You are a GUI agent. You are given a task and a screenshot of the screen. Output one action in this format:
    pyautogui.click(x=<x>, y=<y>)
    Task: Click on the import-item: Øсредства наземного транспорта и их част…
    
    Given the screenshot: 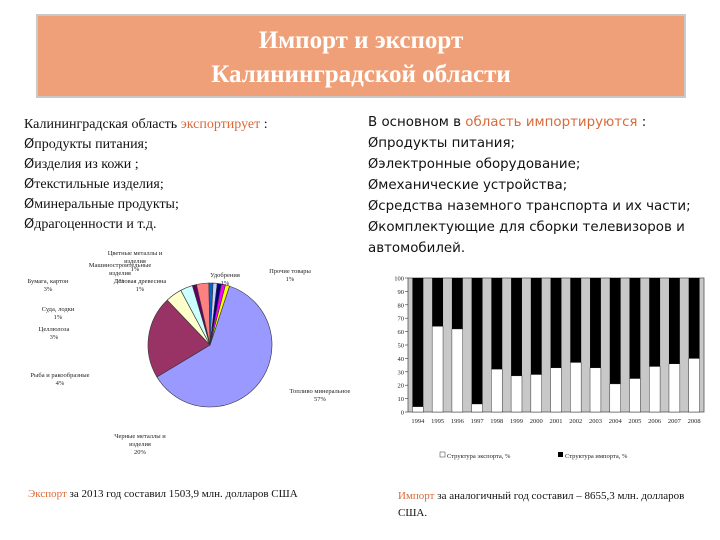 What is the action you would take?
    pyautogui.click(x=543, y=206)
    